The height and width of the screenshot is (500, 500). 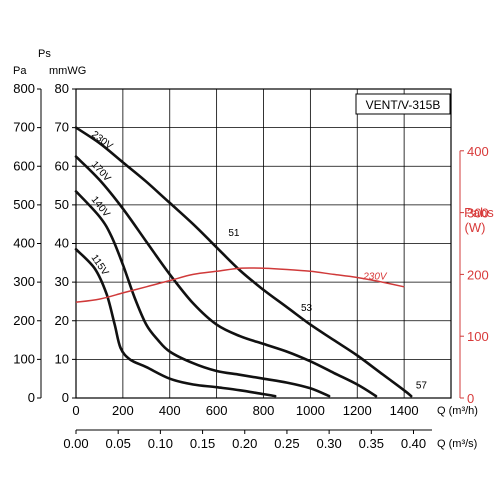 I want to click on voltage-label-230v: 230V, so click(x=102, y=140).